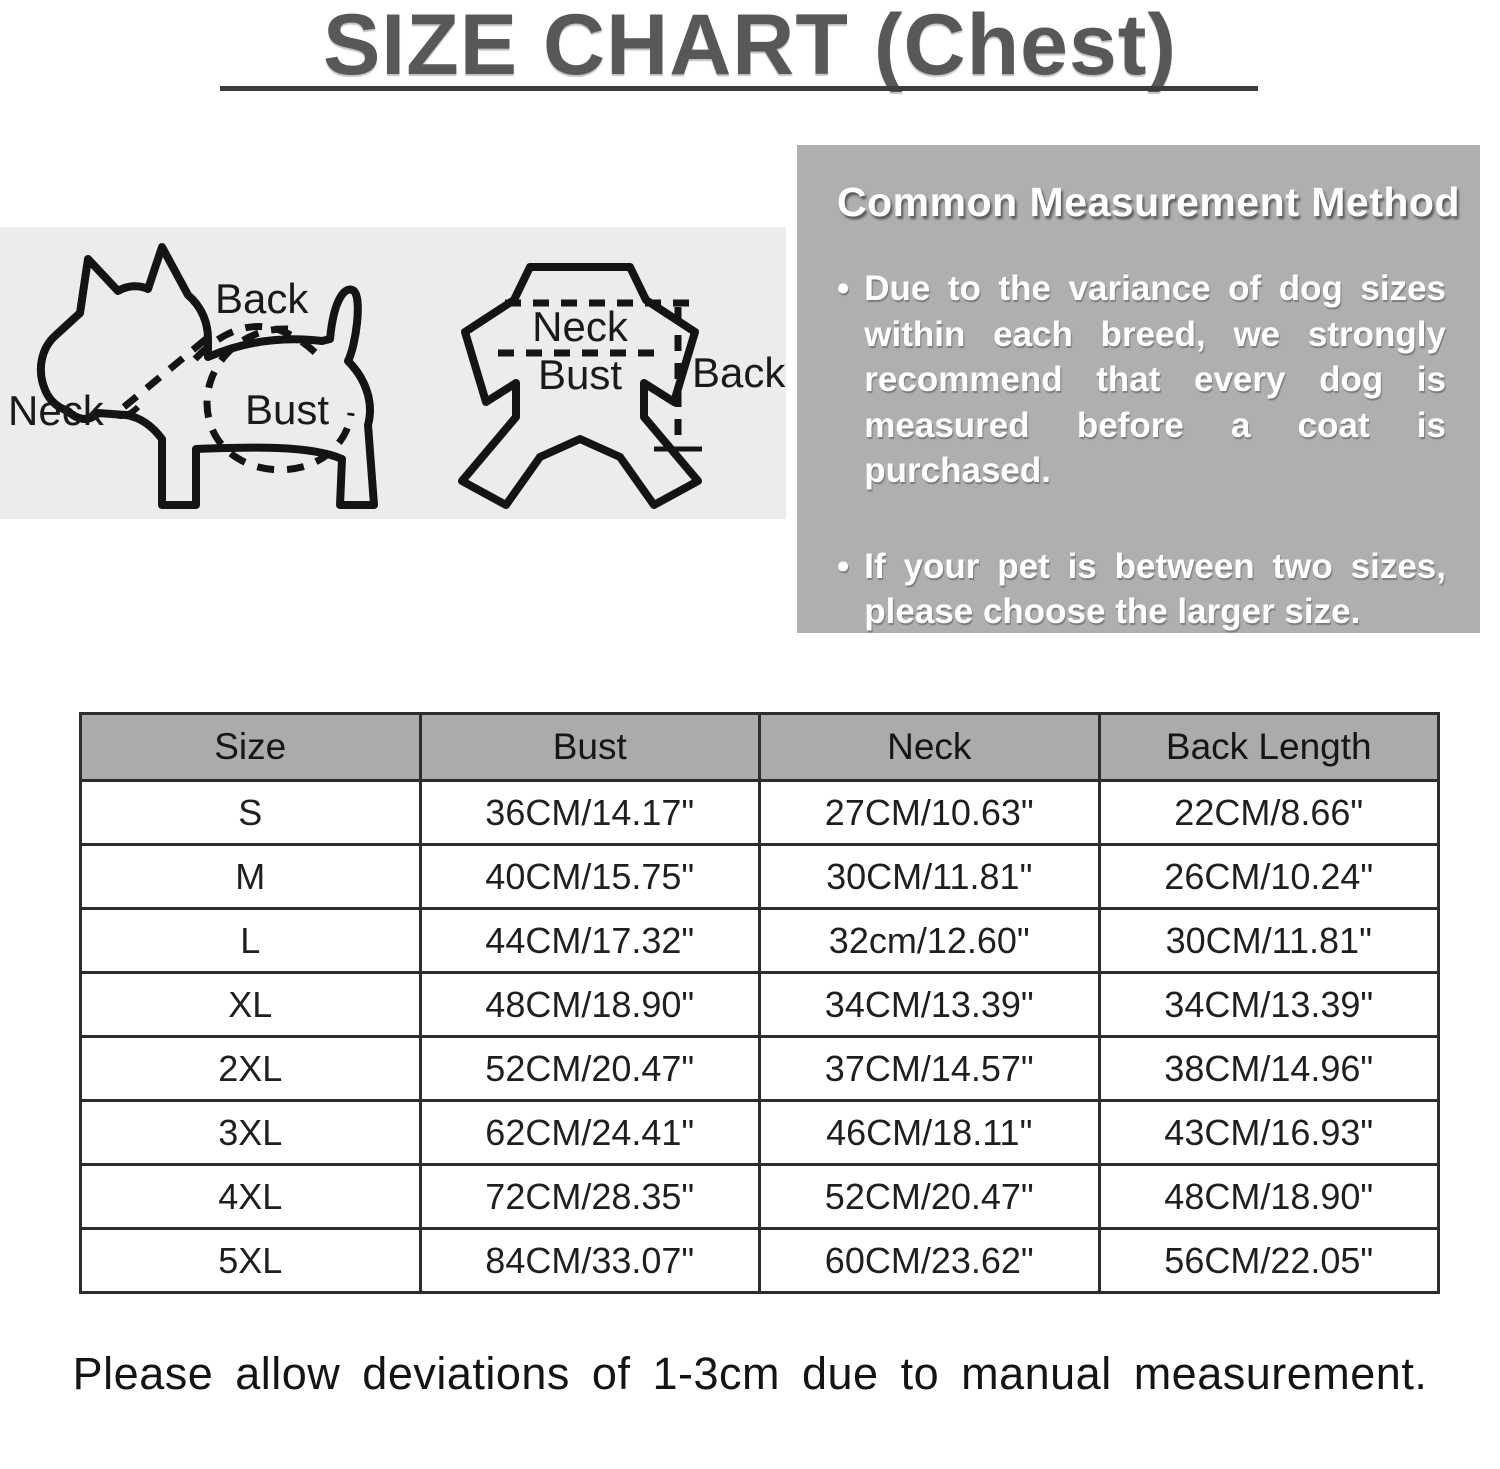 The height and width of the screenshot is (1469, 1500). Describe the element at coordinates (929, 1260) in the screenshot. I see `table-cell: 60CM/23.62"` at that location.